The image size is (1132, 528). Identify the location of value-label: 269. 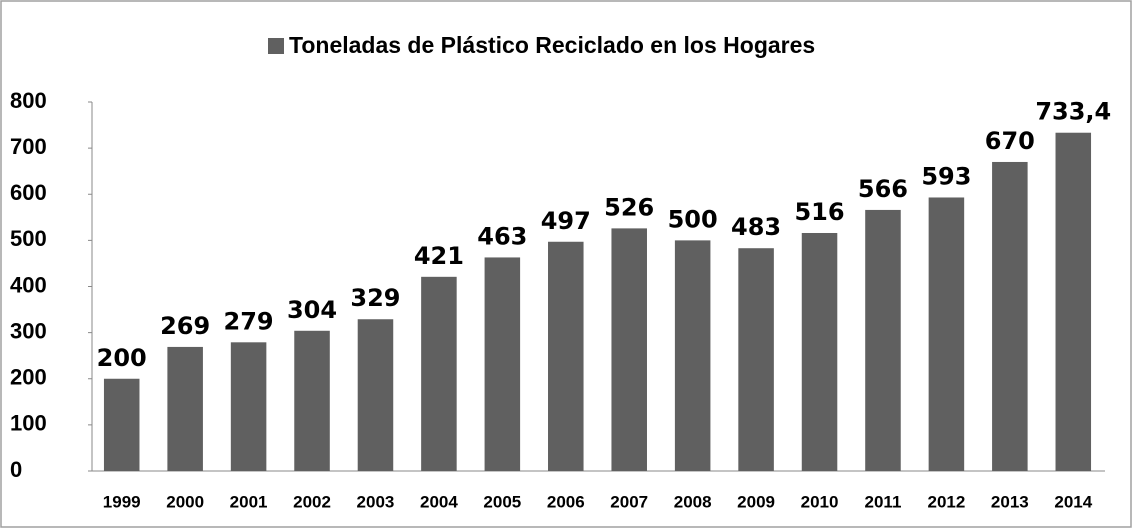
(185, 326).